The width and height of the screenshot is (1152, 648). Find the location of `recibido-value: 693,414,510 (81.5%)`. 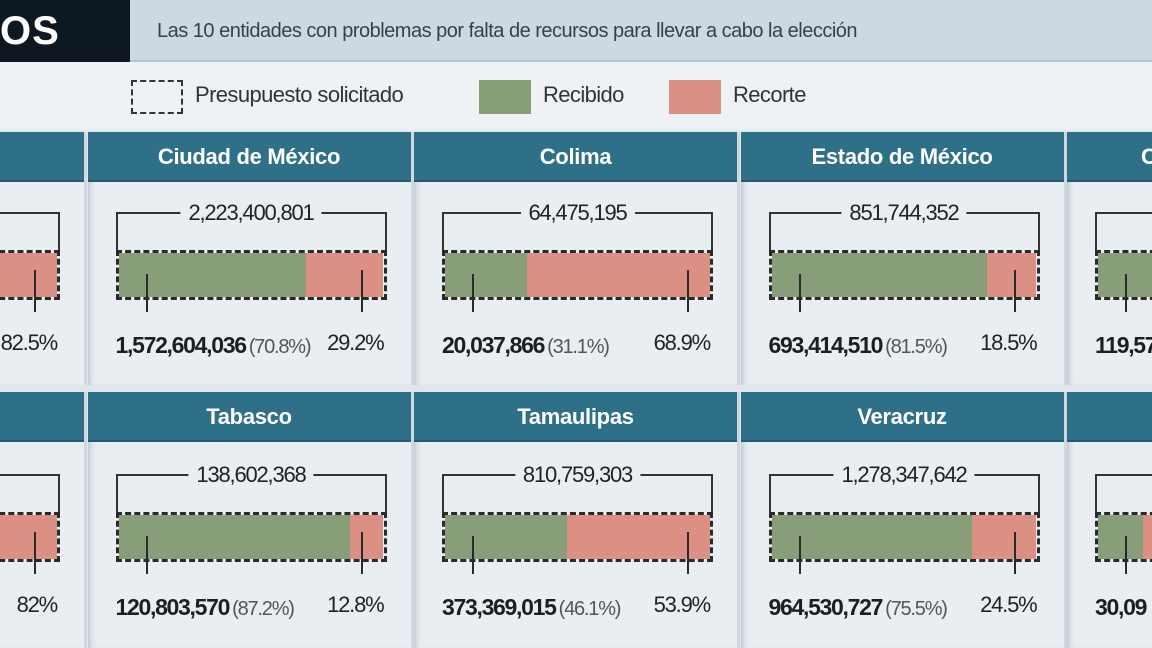

recibido-value: 693,414,510 (81.5%) is located at coordinates (858, 345).